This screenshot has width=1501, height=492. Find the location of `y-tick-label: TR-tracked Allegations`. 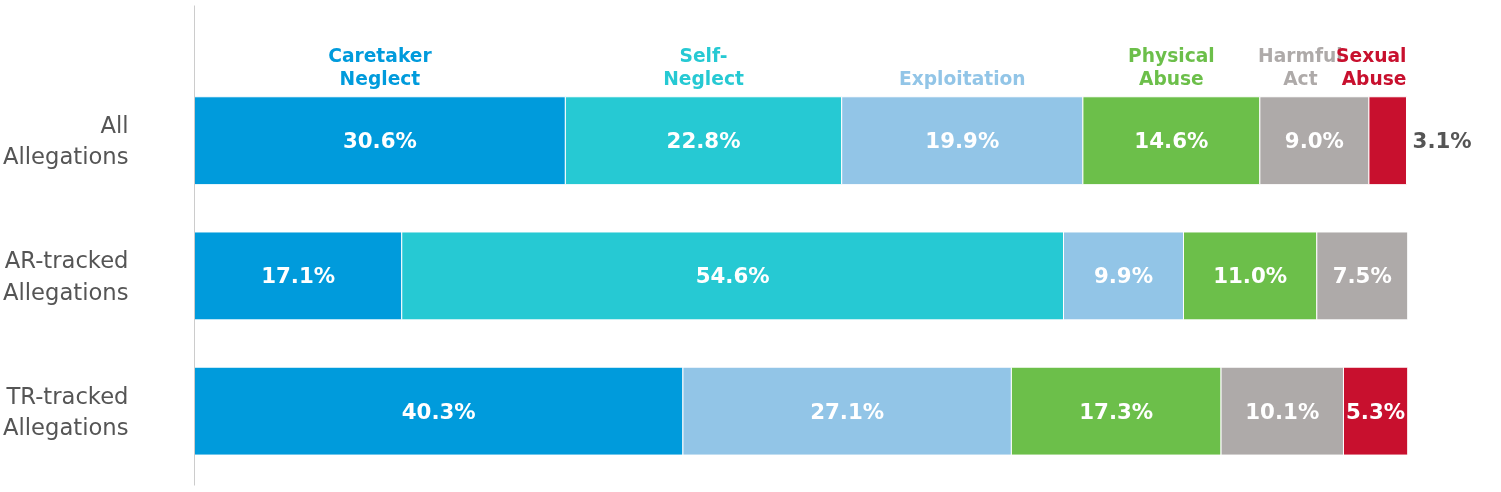

y-tick-label: TR-tracked Allegations is located at coordinates (66, 411).